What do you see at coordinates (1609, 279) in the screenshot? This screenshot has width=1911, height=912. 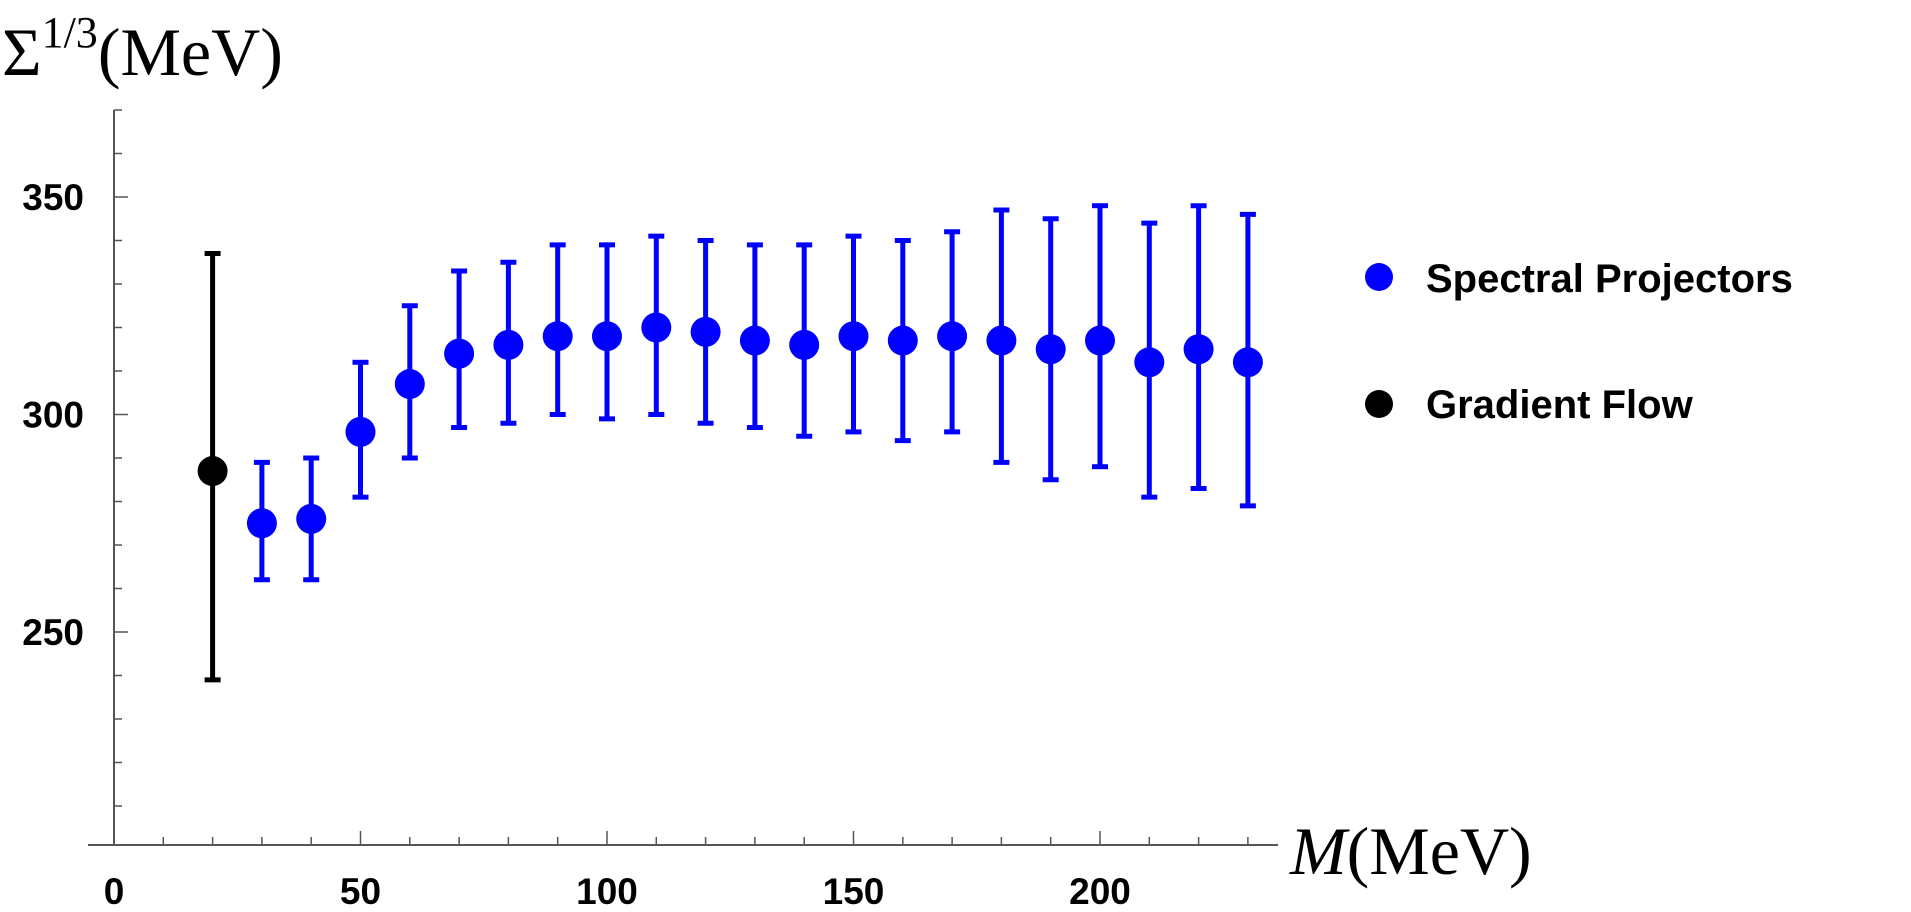 I see `legend-label-spectral-projectors: Spectral Projectors` at bounding box center [1609, 279].